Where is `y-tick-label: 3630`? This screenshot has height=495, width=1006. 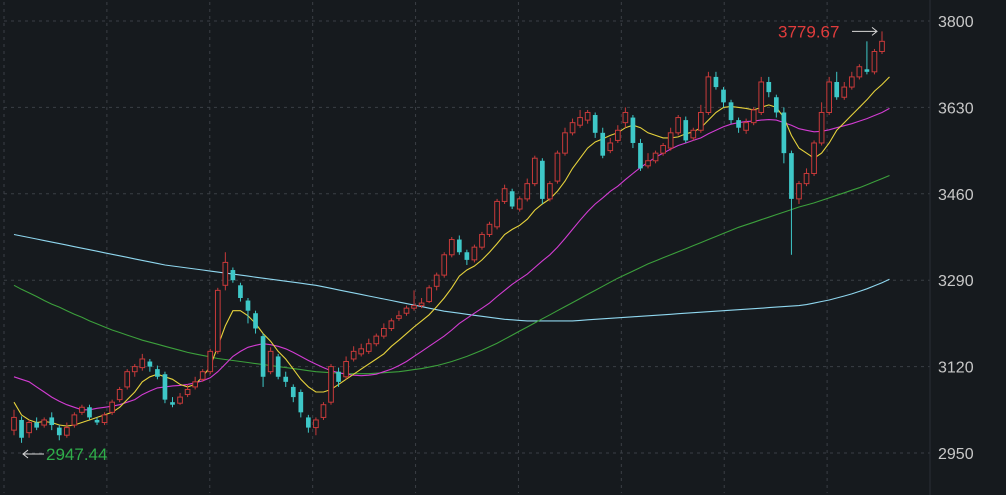 y-tick-label: 3630 is located at coordinates (956, 108).